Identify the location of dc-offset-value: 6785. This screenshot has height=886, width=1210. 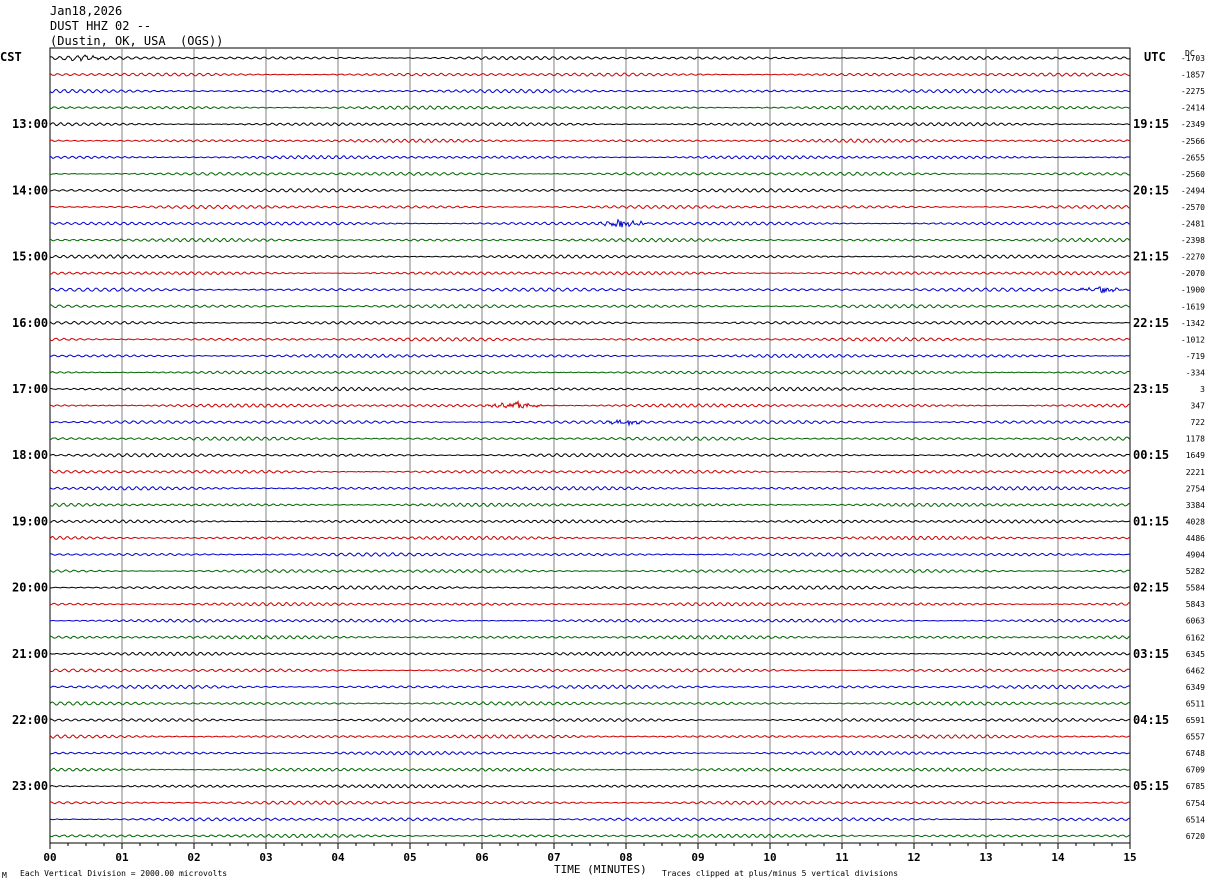
(1195, 786).